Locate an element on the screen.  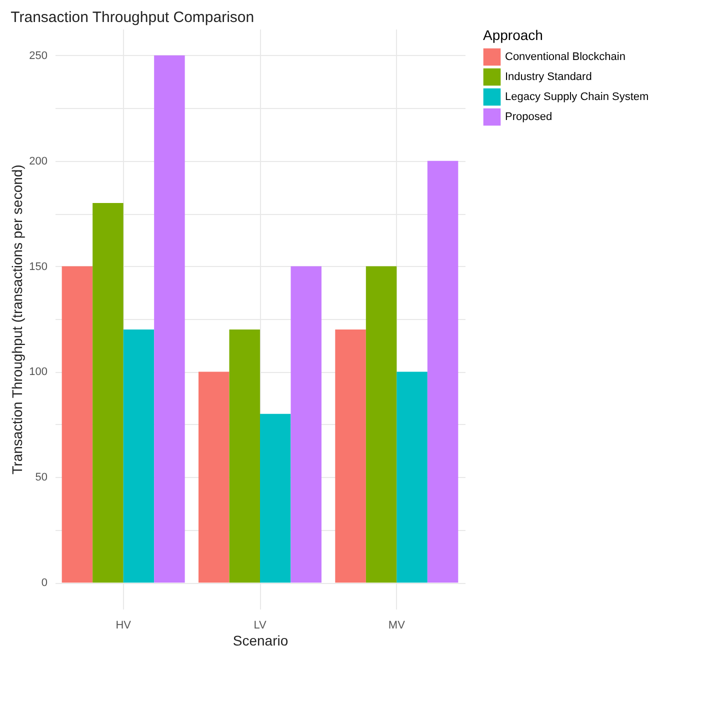
y-tick-label: 0 is located at coordinates (44, 583).